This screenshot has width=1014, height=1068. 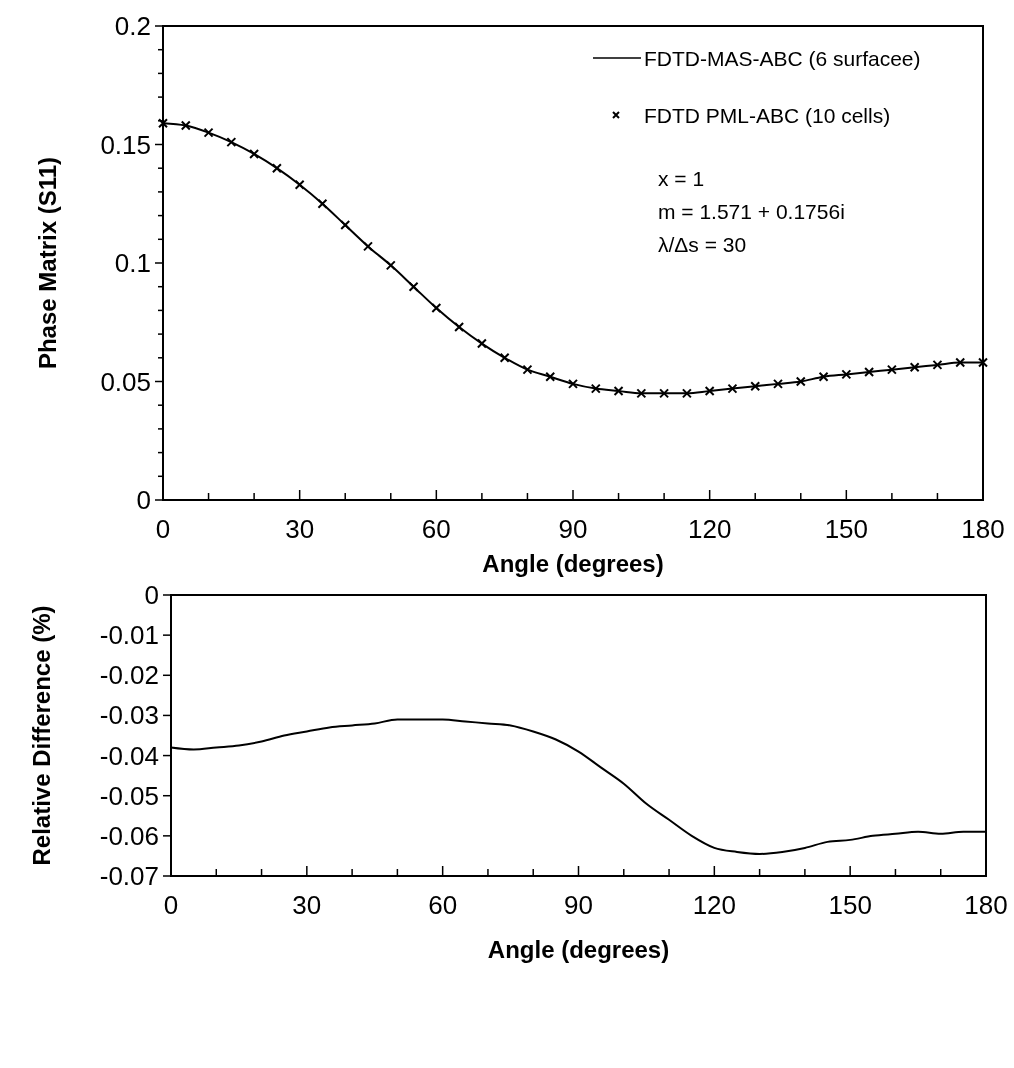 What do you see at coordinates (125, 144) in the screenshot?
I see `y-tick-label: 0.15` at bounding box center [125, 144].